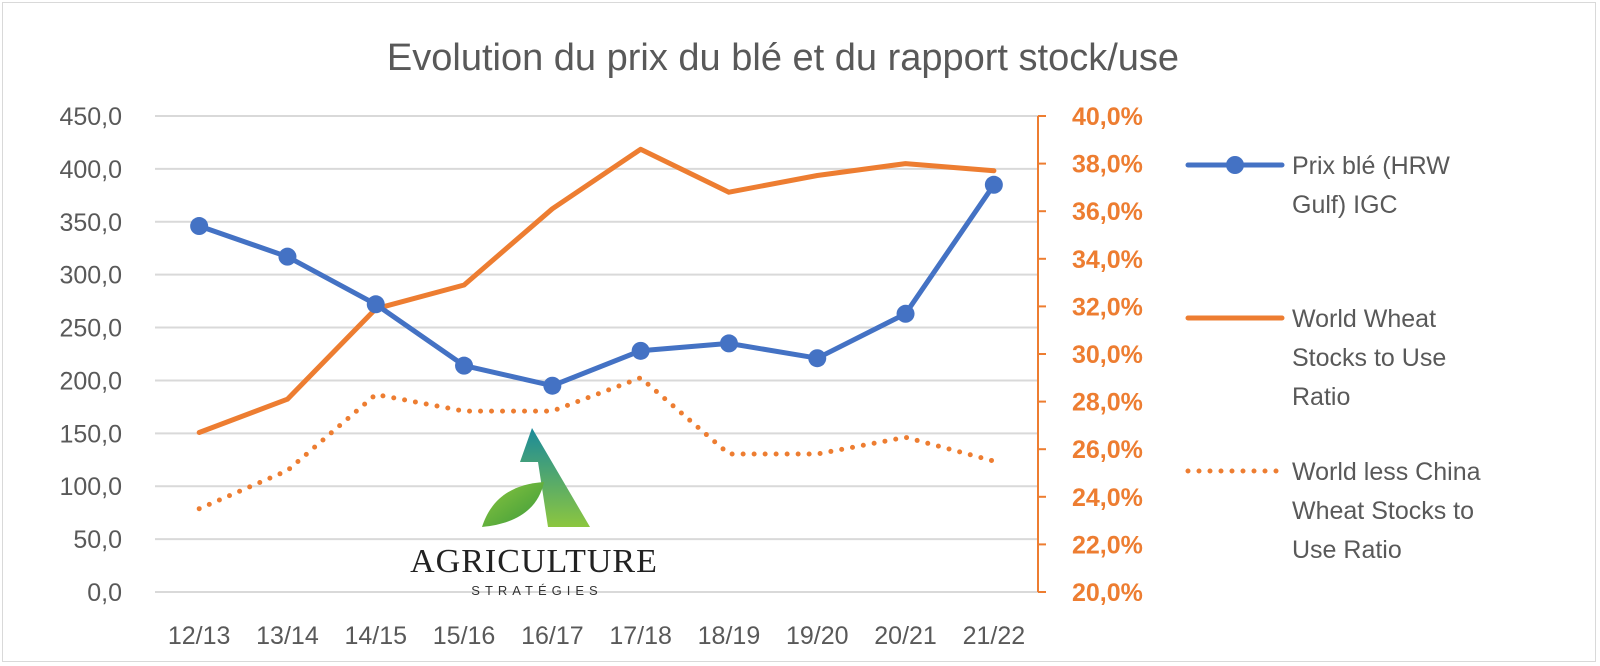 The height and width of the screenshot is (666, 1600). I want to click on legend-label-1: World Wheat Stocks to Use Ratio, so click(1369, 358).